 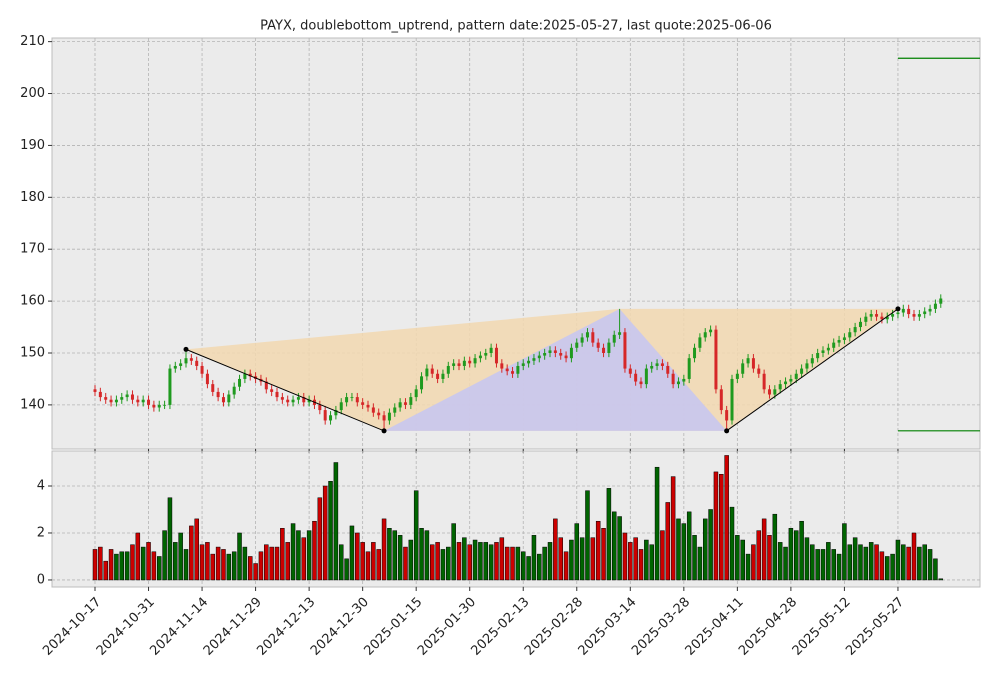 I want to click on y-tick-label: 0, so click(x=41, y=579).